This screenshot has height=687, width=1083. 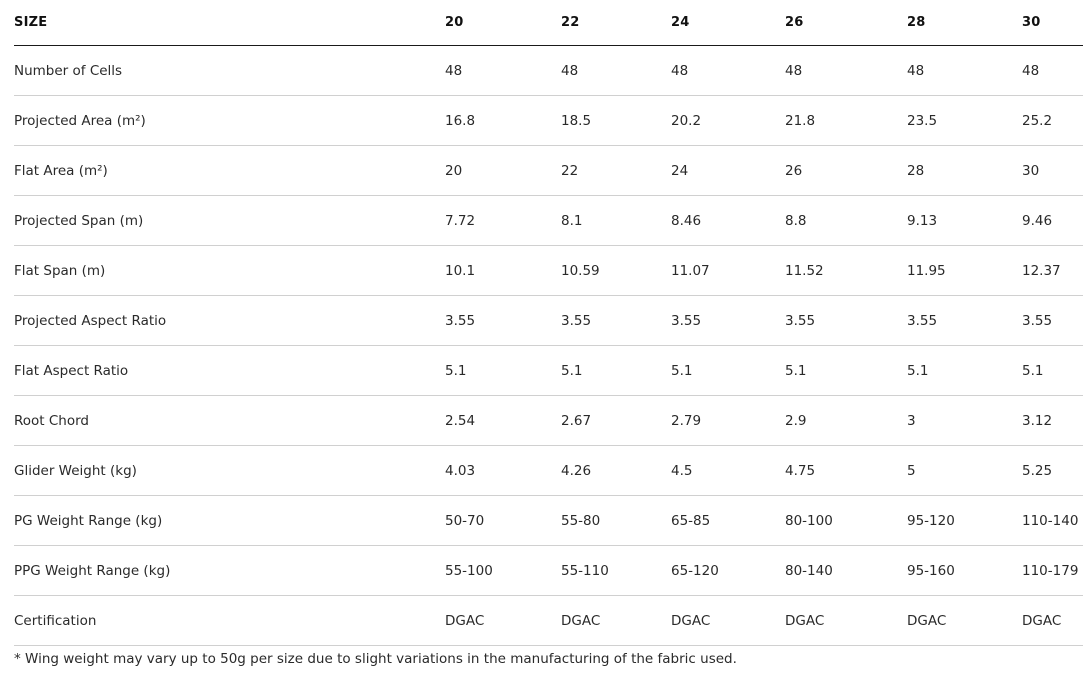 What do you see at coordinates (846, 23) in the screenshot?
I see `header-size-26: 26` at bounding box center [846, 23].